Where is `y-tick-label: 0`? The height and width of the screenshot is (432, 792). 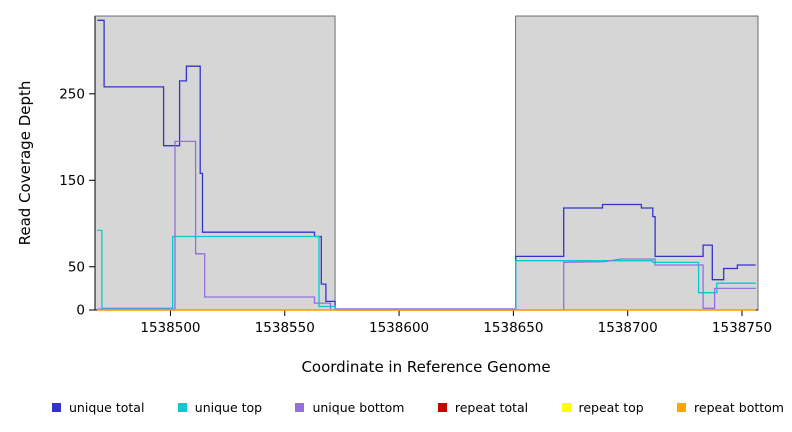
y-tick-label: 0 is located at coordinates (80, 311).